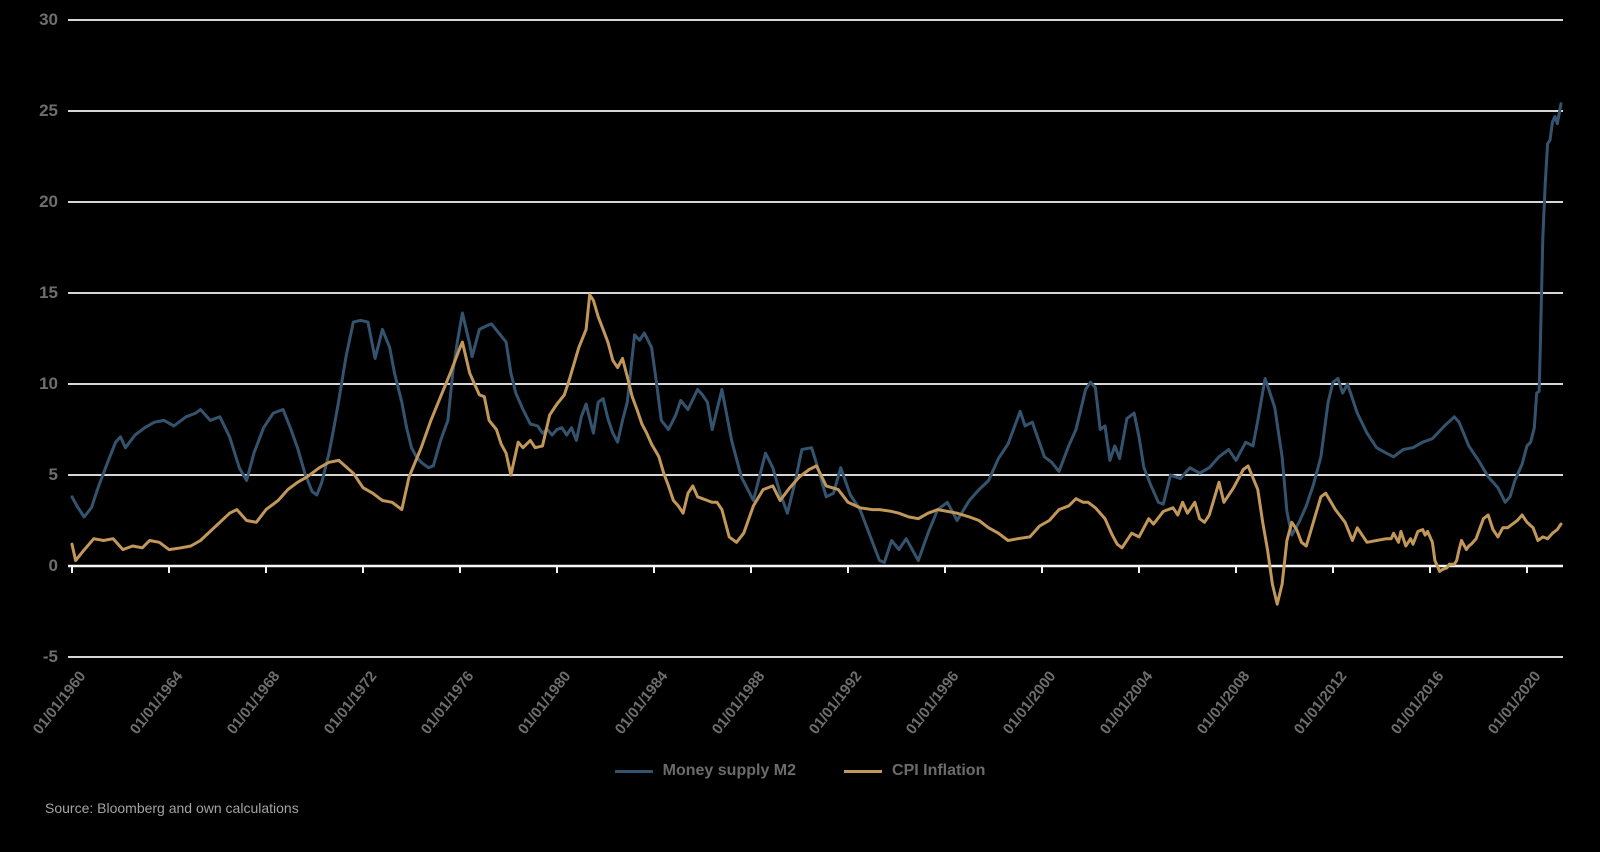 This screenshot has width=1600, height=852. I want to click on source-note: Source: Bloomberg and own calculations, so click(172, 808).